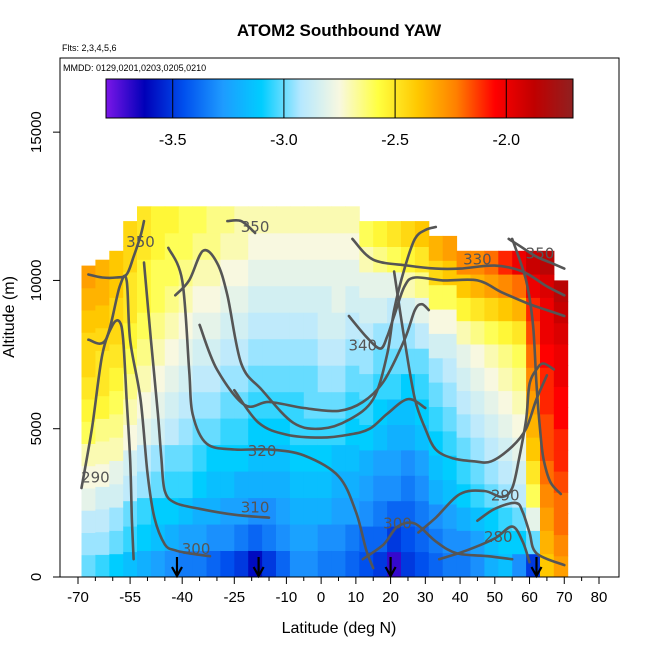  What do you see at coordinates (339, 113) in the screenshot?
I see `colorbar: -3.5 -3.0 -2.5 -2.0` at bounding box center [339, 113].